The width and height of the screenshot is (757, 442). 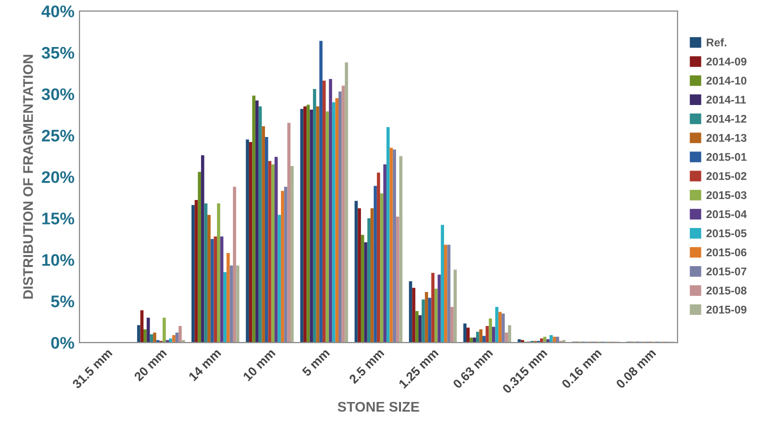 What do you see at coordinates (366, 366) in the screenshot?
I see `x-tick-label: 2.5 mm` at bounding box center [366, 366].